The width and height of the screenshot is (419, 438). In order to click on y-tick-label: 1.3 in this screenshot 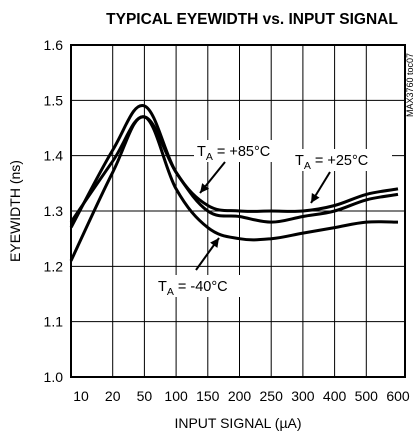, I will do `click(54, 211)`.